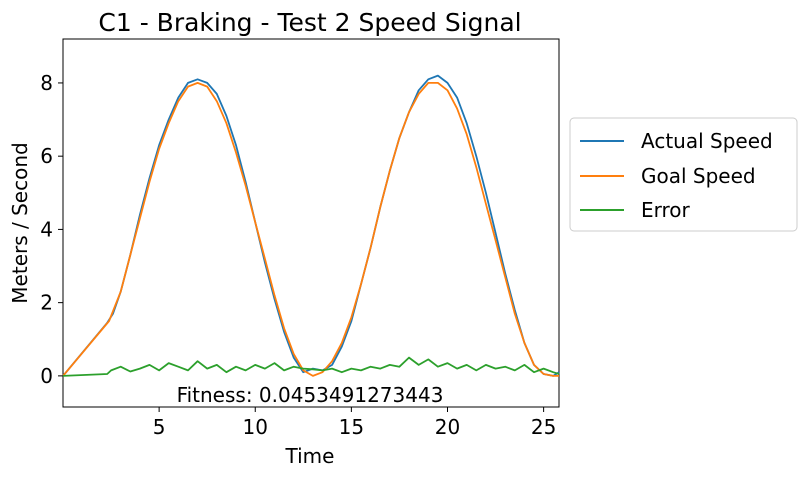 The height and width of the screenshot is (479, 806). Describe the element at coordinates (698, 176) in the screenshot. I see `legend-label-goal-speed: Goal Speed` at that location.